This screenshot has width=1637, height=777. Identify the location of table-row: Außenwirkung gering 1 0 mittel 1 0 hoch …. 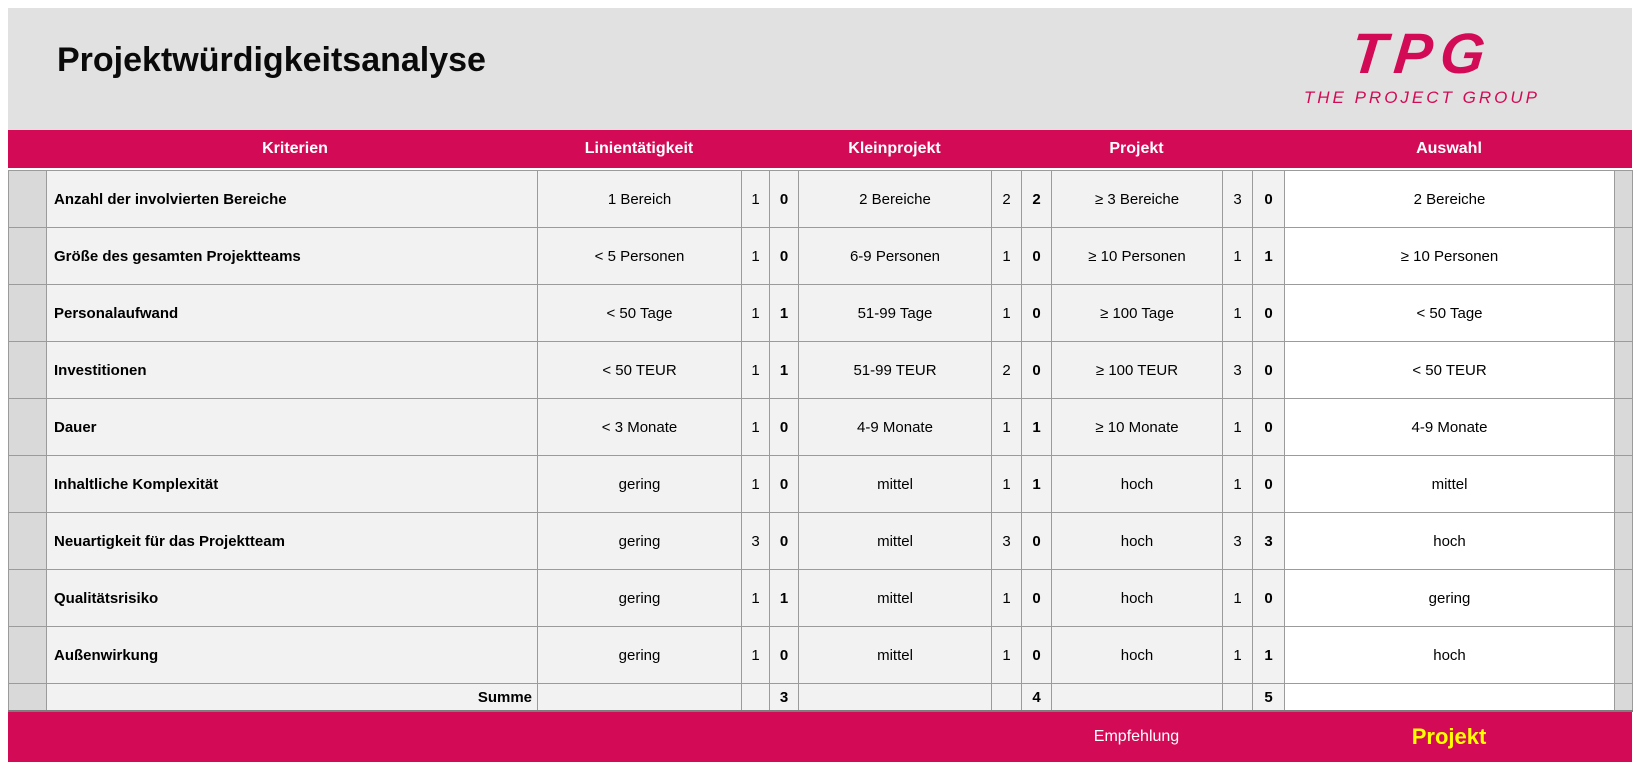
(820, 655).